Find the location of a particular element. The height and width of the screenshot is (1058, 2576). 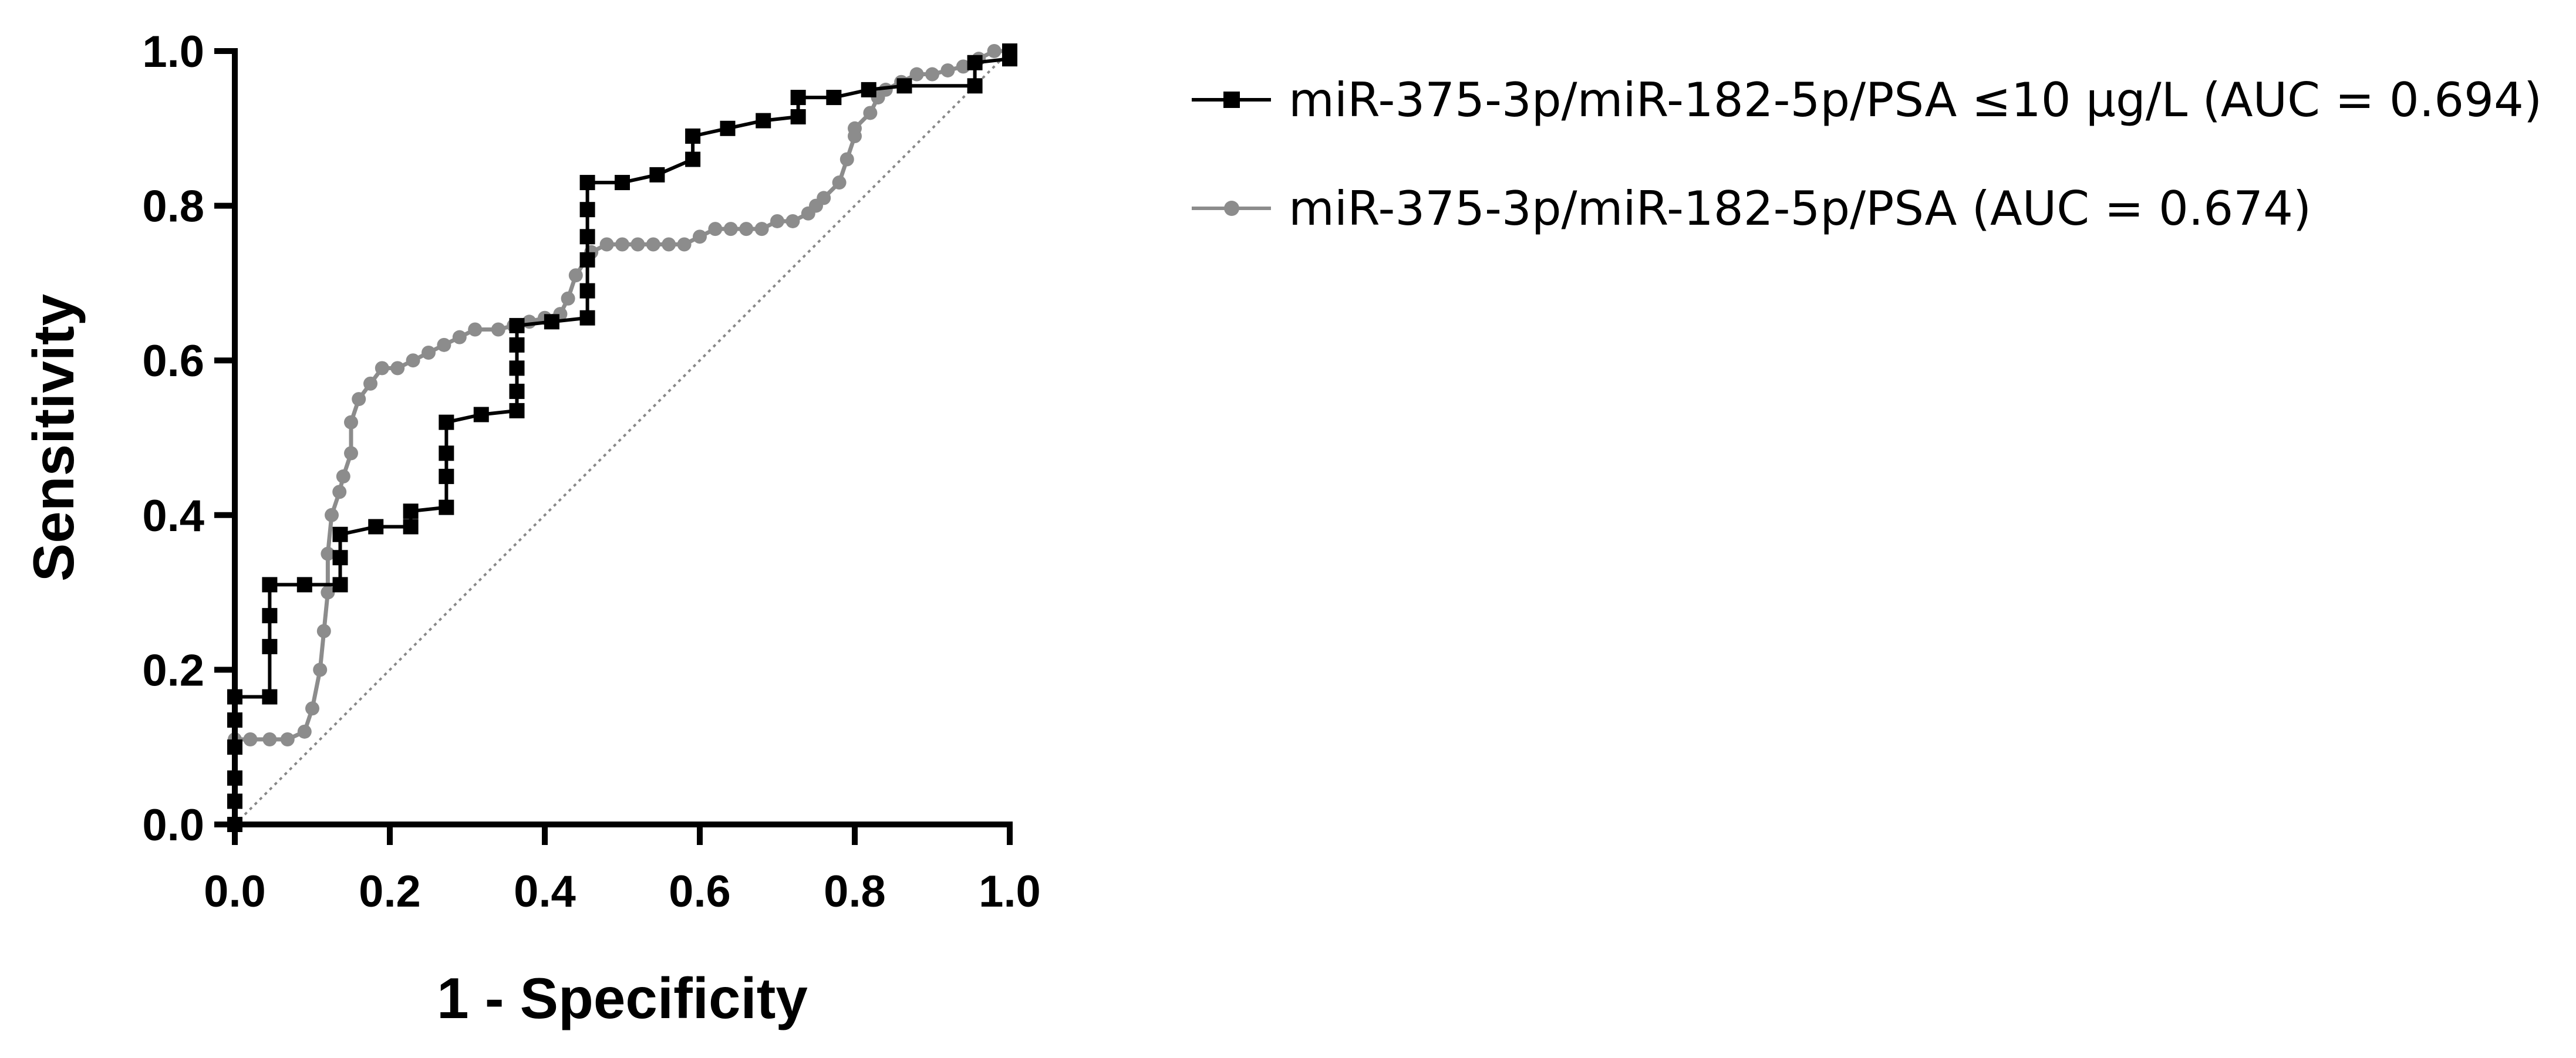

y-tick-label: 0.4 is located at coordinates (173, 516).